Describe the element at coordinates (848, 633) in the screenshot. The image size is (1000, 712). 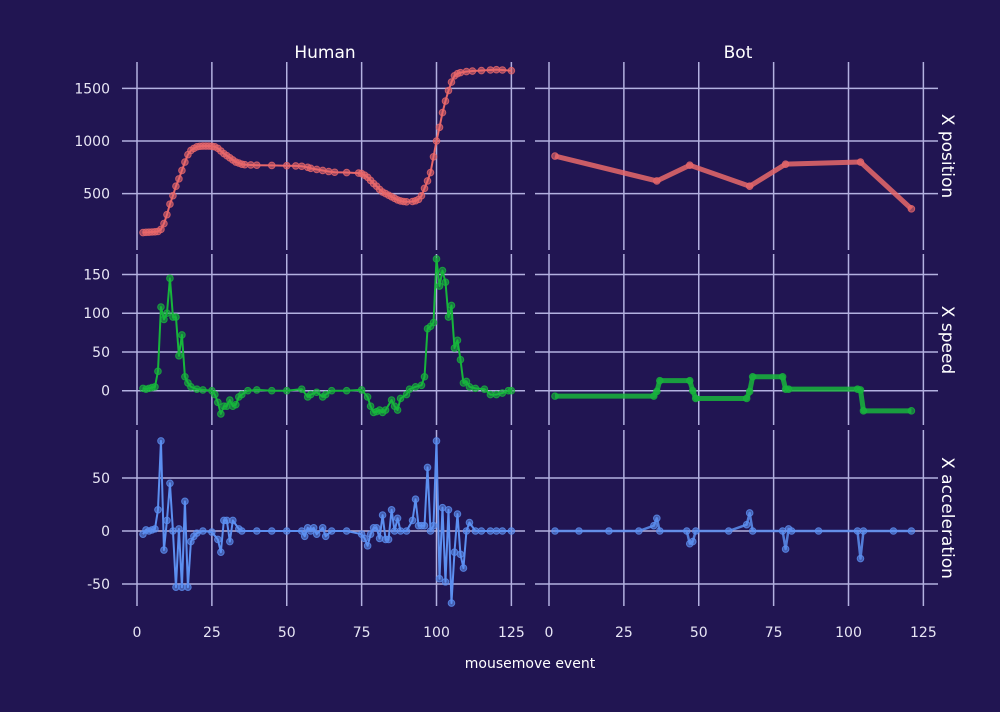
I see `x-tick-label: 100` at that location.